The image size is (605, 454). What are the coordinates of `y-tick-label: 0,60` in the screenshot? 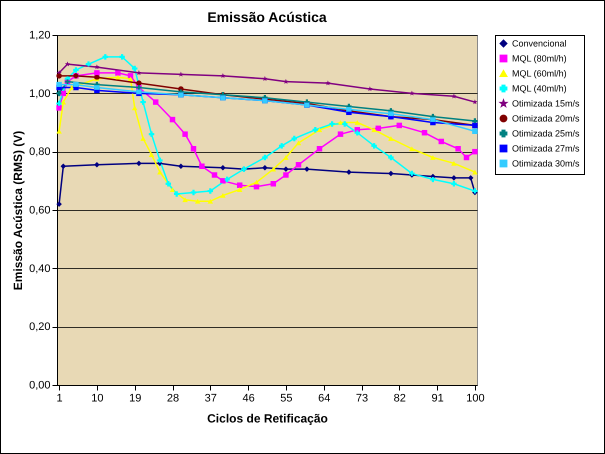 It's located at (39, 210).